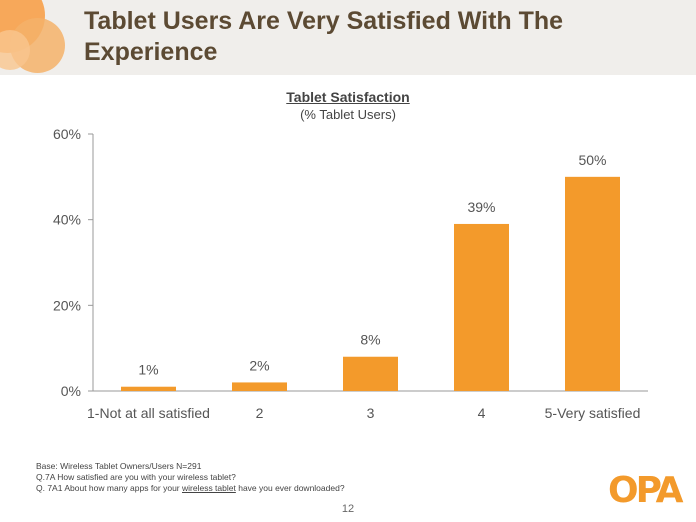 This screenshot has width=696, height=522. I want to click on y-tick-label: 40%, so click(67, 220).